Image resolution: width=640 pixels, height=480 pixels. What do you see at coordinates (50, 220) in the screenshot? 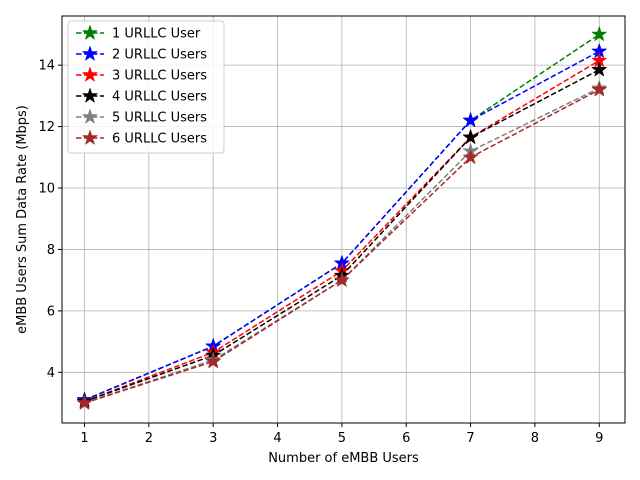
I see `y-axis-ticks: 4 6 8 10 12 14` at bounding box center [50, 220].